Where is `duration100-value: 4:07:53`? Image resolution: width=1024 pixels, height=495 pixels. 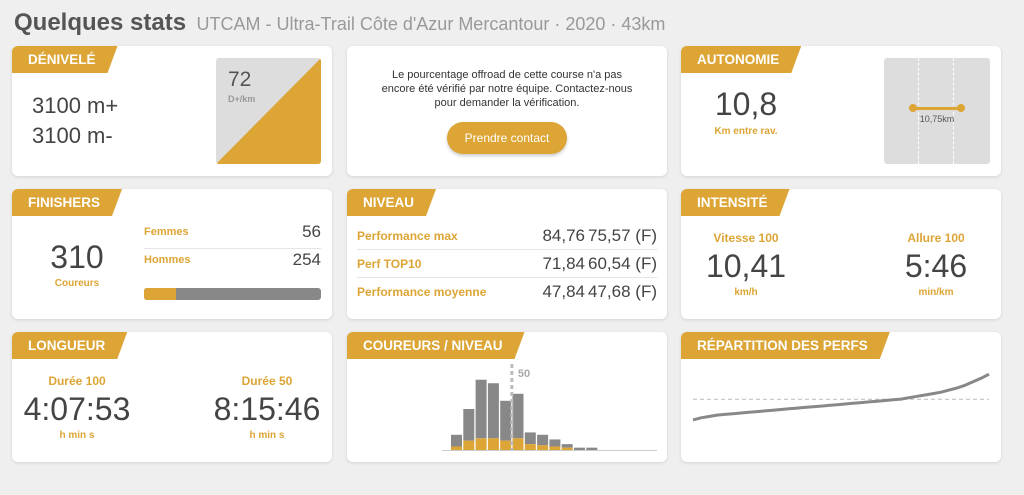
duration100-value: 4:07:53 is located at coordinates (77, 409).